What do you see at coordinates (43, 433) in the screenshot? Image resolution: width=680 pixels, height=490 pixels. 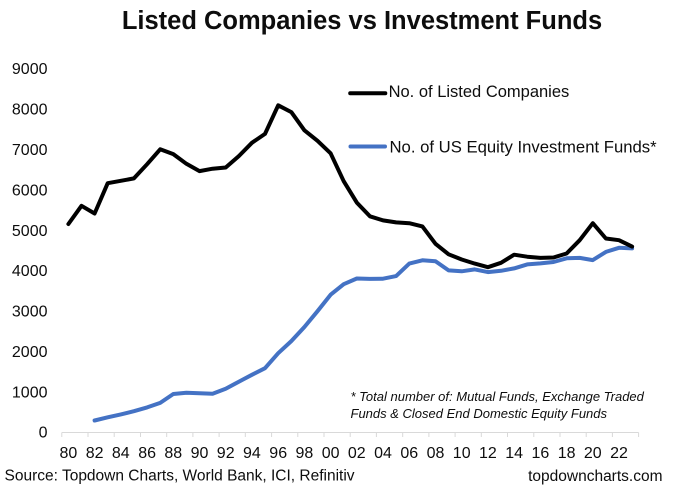 I see `svg-text: 0` at bounding box center [43, 433].